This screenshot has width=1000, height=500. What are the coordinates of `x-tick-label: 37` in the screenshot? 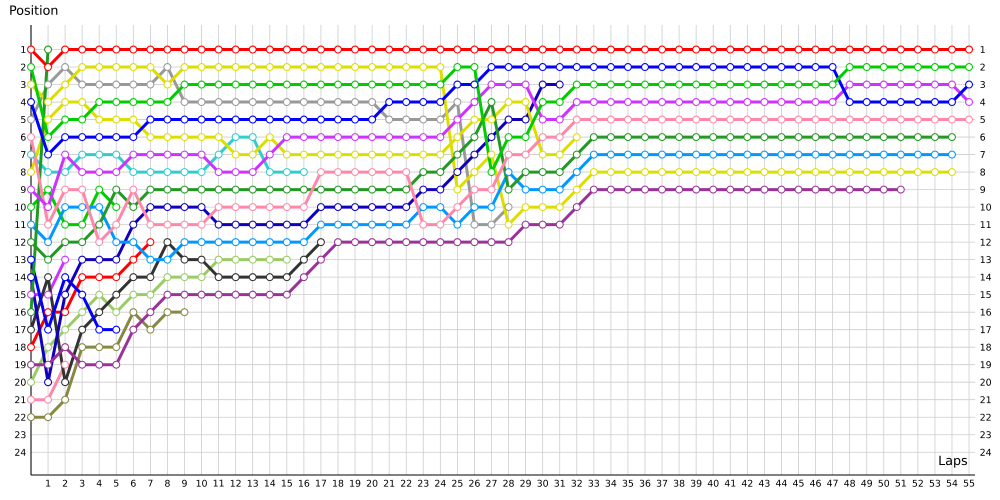 It's located at (662, 483).